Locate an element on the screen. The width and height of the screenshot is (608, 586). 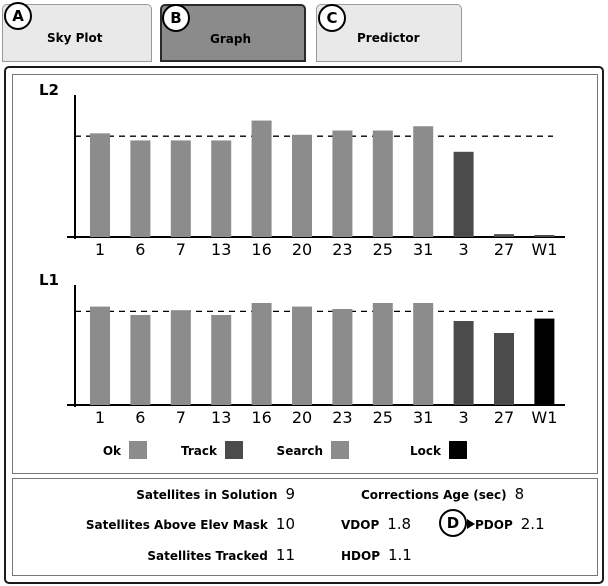
vdop-value: 1.8 is located at coordinates (399, 524).